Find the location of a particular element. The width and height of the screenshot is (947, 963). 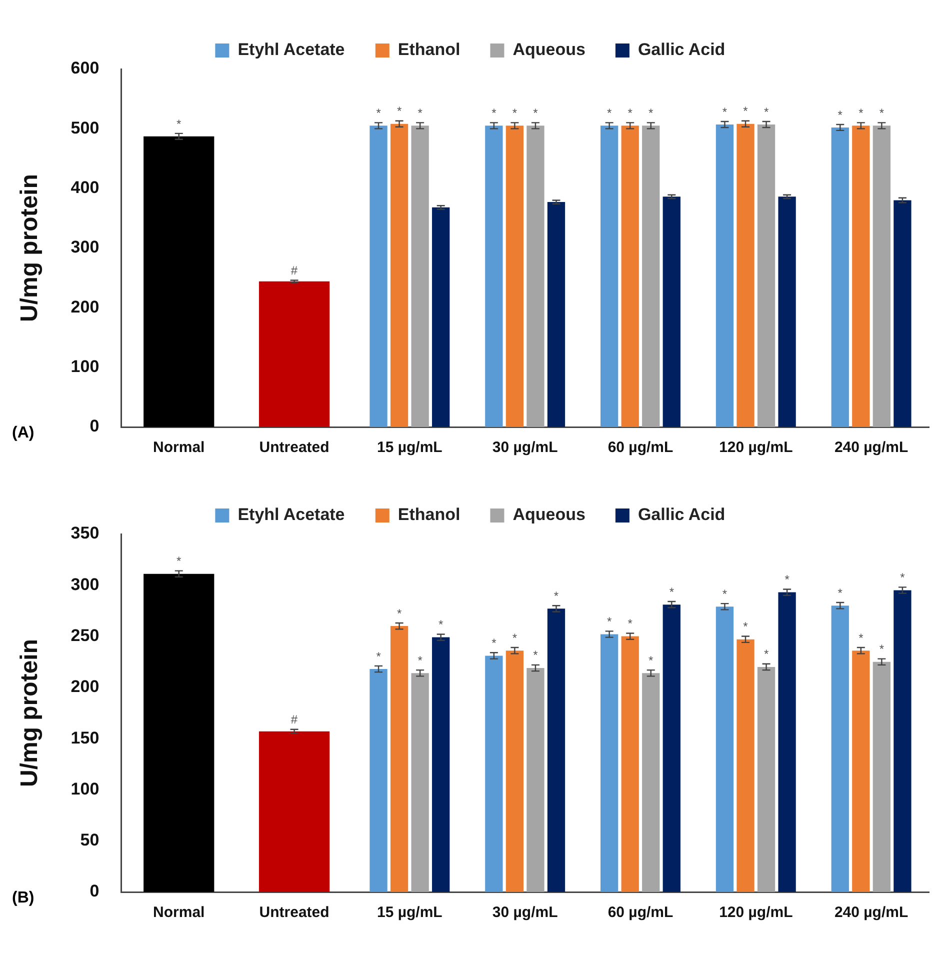

y-tick-label: 50 is located at coordinates (90, 840).